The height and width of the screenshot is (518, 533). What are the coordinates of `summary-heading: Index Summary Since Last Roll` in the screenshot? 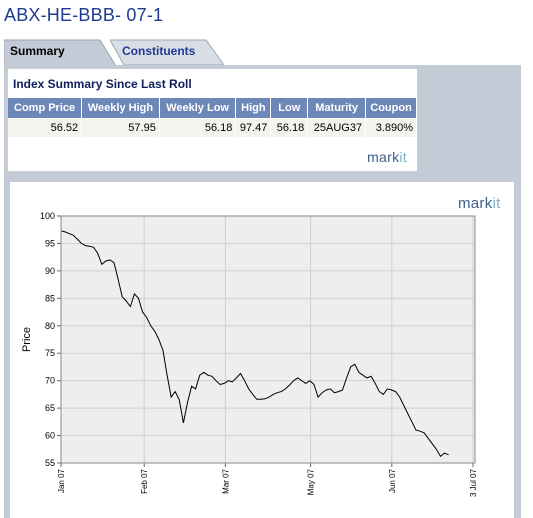 It's located at (102, 84).